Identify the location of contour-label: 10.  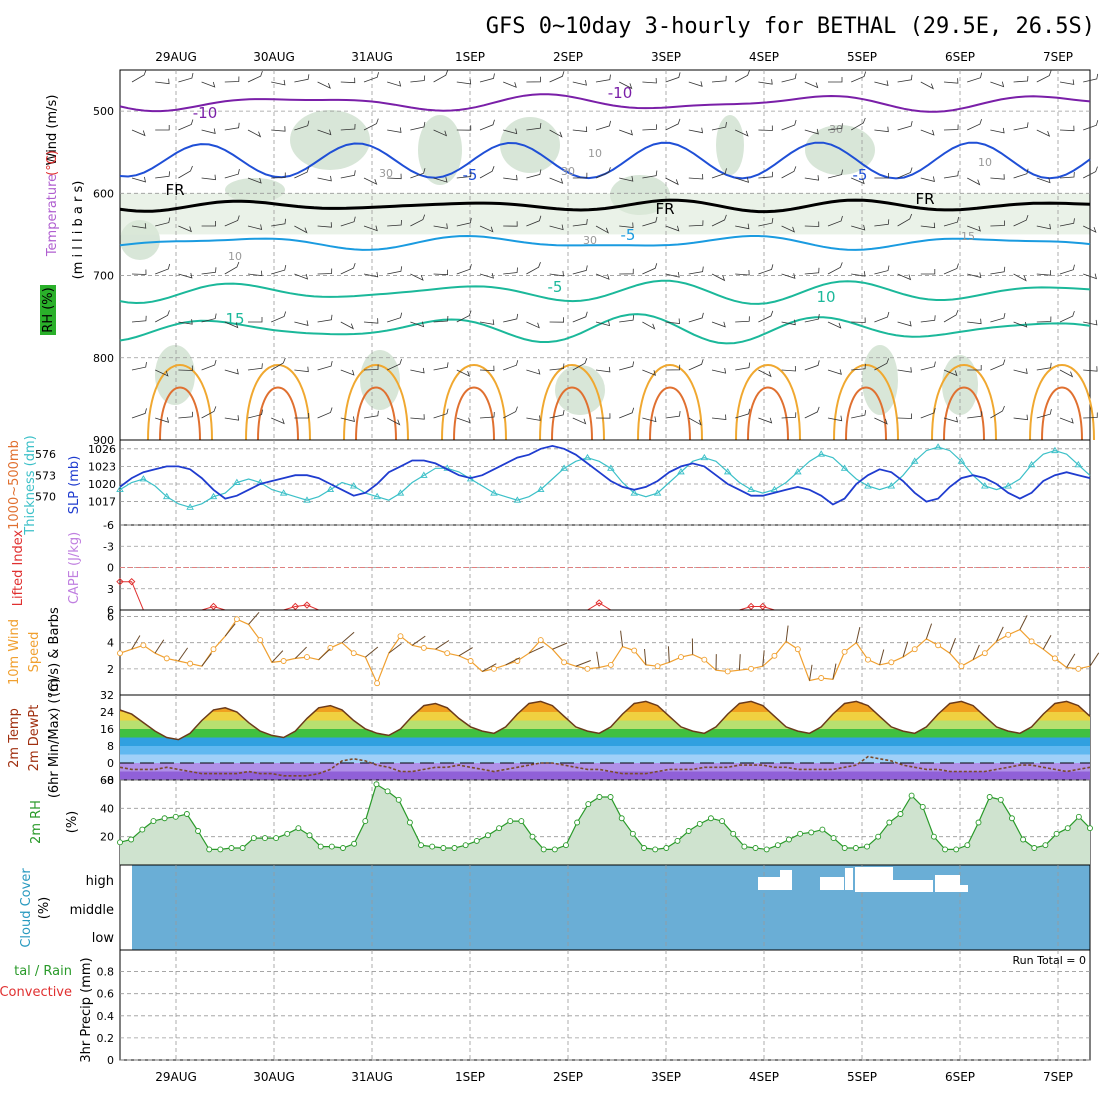
(235, 256).